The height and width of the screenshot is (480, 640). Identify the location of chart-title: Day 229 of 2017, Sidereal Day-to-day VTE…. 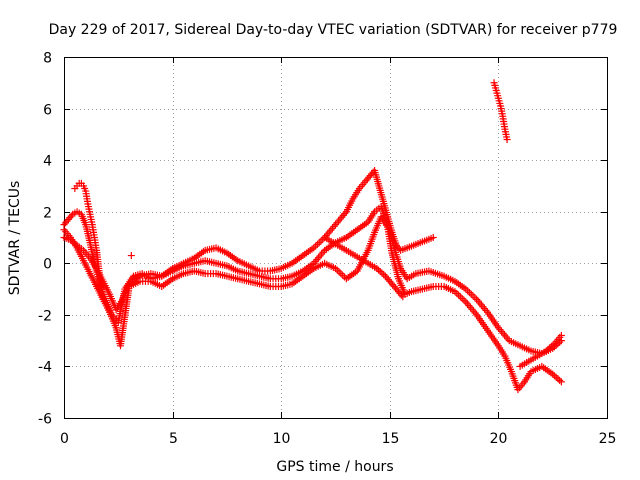
(333, 30).